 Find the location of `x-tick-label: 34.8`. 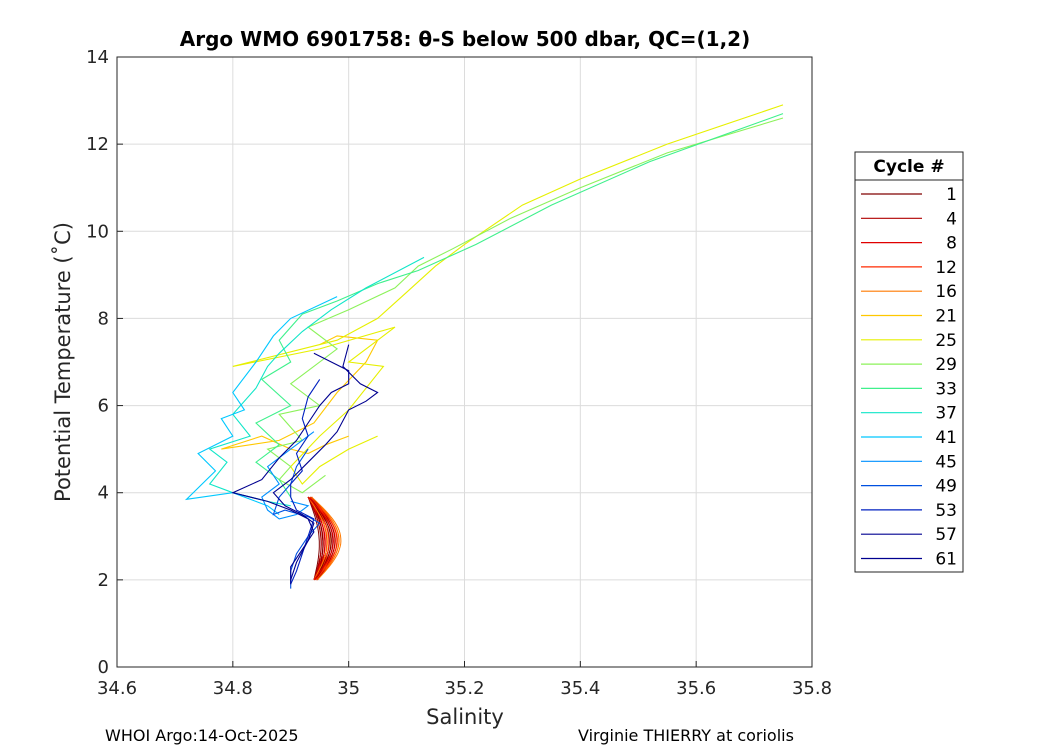

x-tick-label: 34.8 is located at coordinates (233, 688).